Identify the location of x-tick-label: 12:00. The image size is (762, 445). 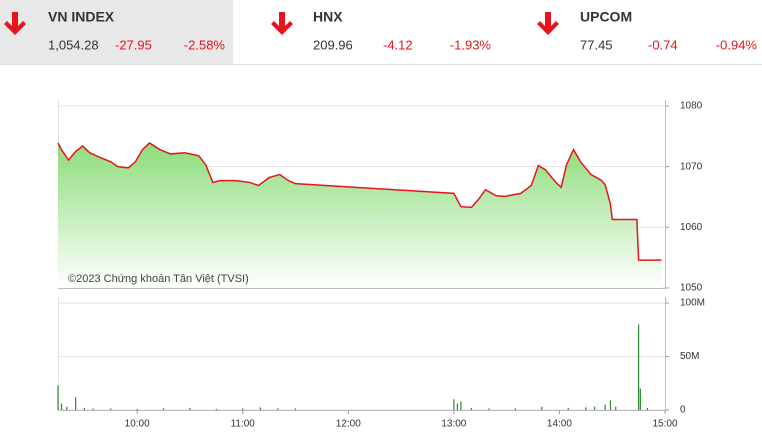
(348, 424).